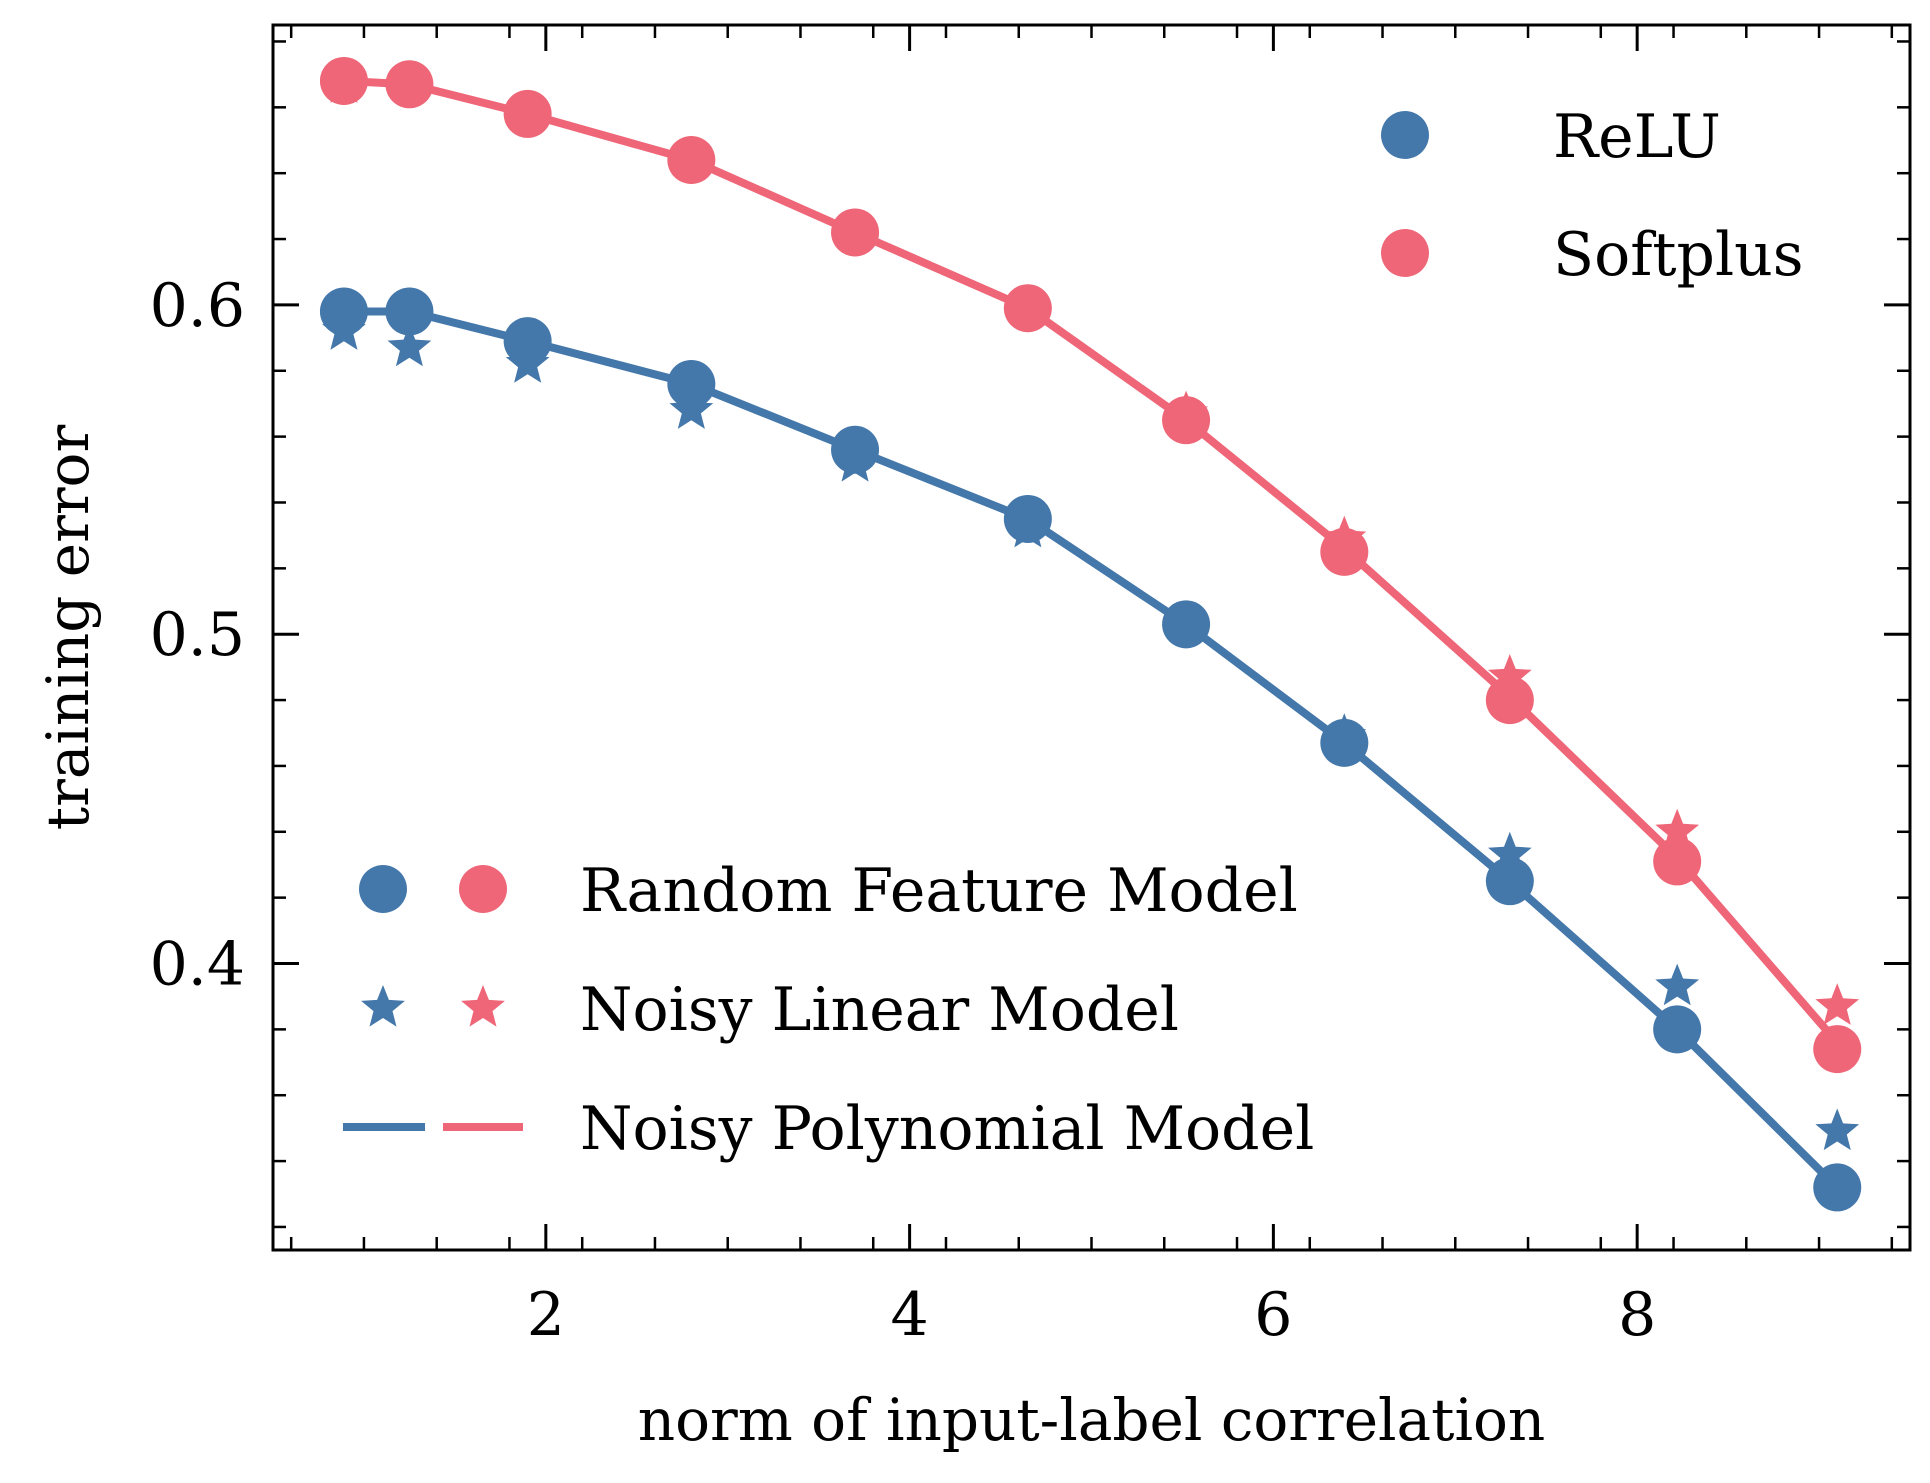 This screenshot has height=1483, width=1930. Describe the element at coordinates (68, 628) in the screenshot. I see `y-axis-label: training error` at that location.